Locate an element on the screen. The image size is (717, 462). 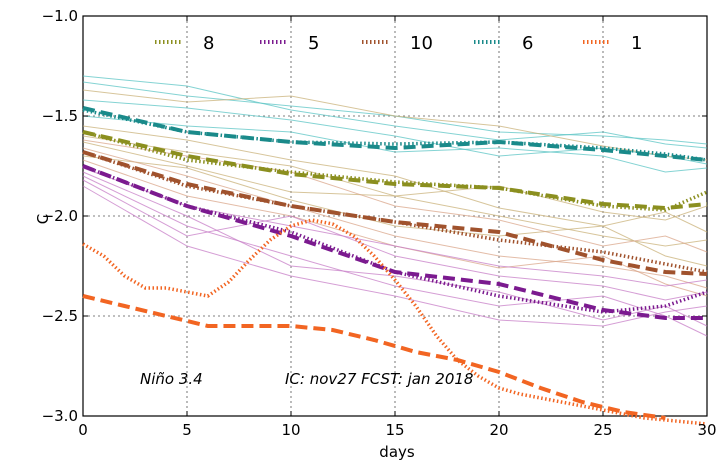
x-tick-label: 20 is located at coordinates (498, 430).